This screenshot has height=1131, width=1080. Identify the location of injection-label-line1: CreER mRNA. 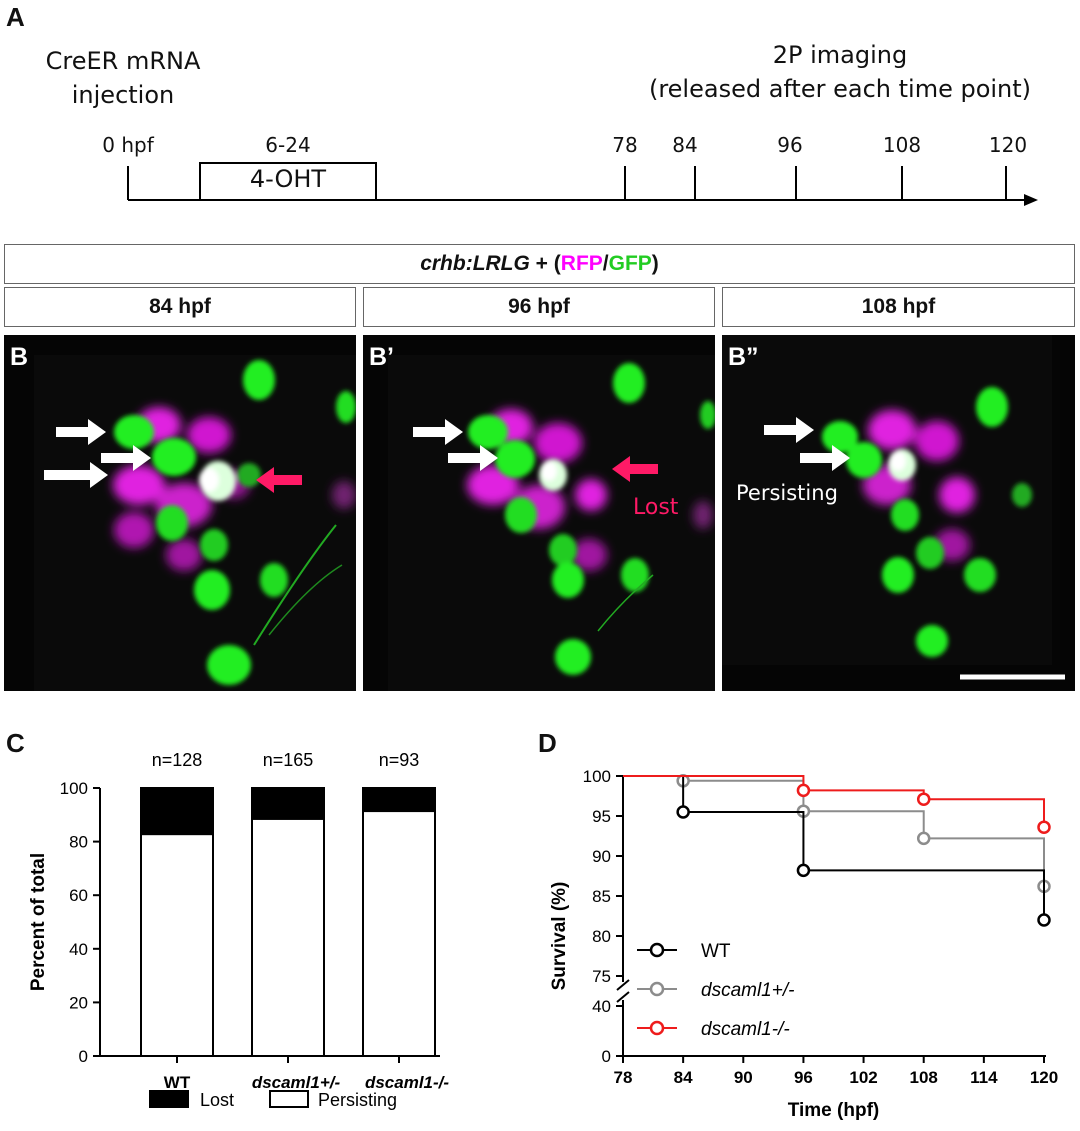
(123, 61).